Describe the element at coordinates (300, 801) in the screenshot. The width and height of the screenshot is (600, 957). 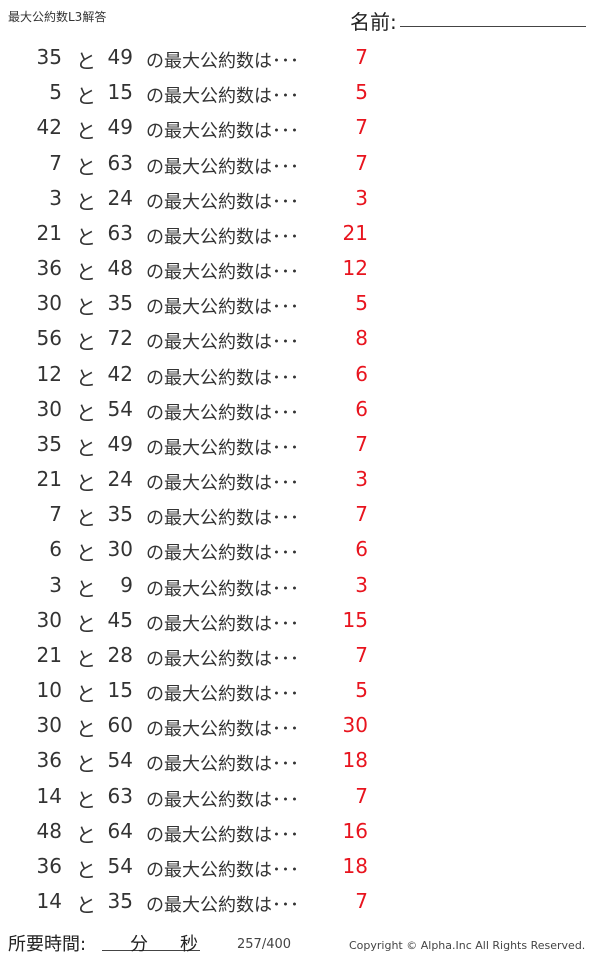
I see `problem-row: 14 と 63 の最大公約数は･･･ 7` at that location.